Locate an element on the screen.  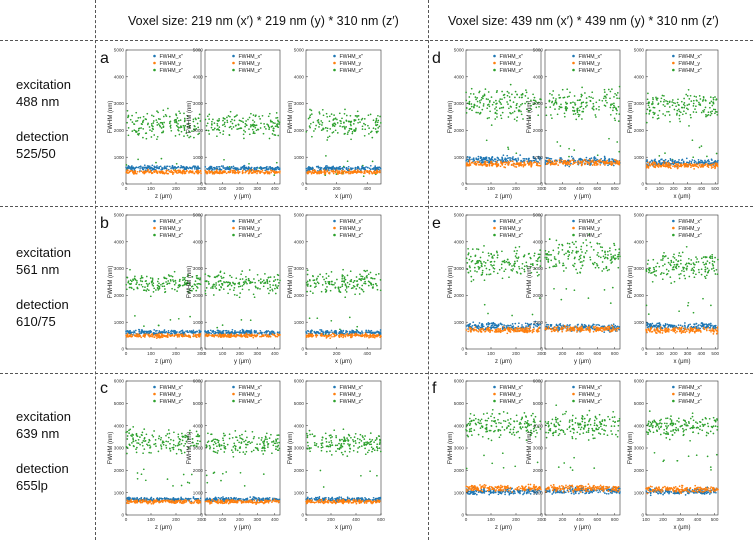
y-tick-label: 4000 is located at coordinates (299, 76).